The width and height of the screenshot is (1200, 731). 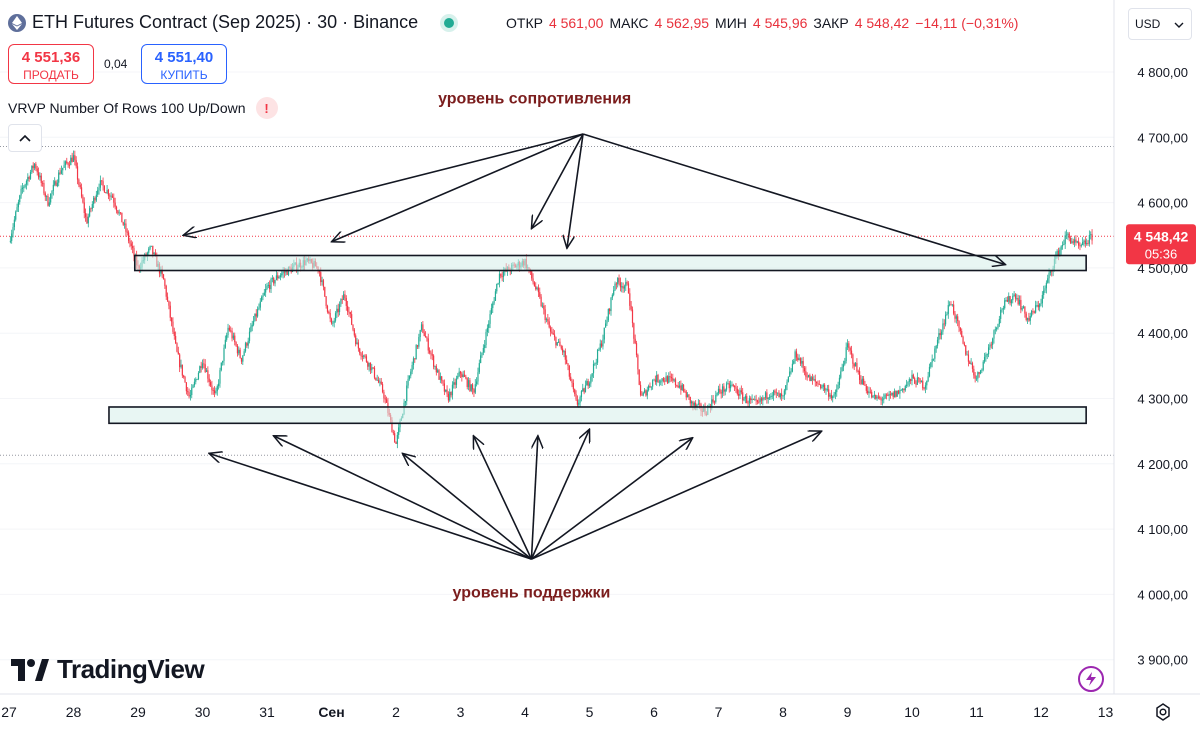 What do you see at coordinates (1091, 679) in the screenshot?
I see `lightning-icon` at bounding box center [1091, 679].